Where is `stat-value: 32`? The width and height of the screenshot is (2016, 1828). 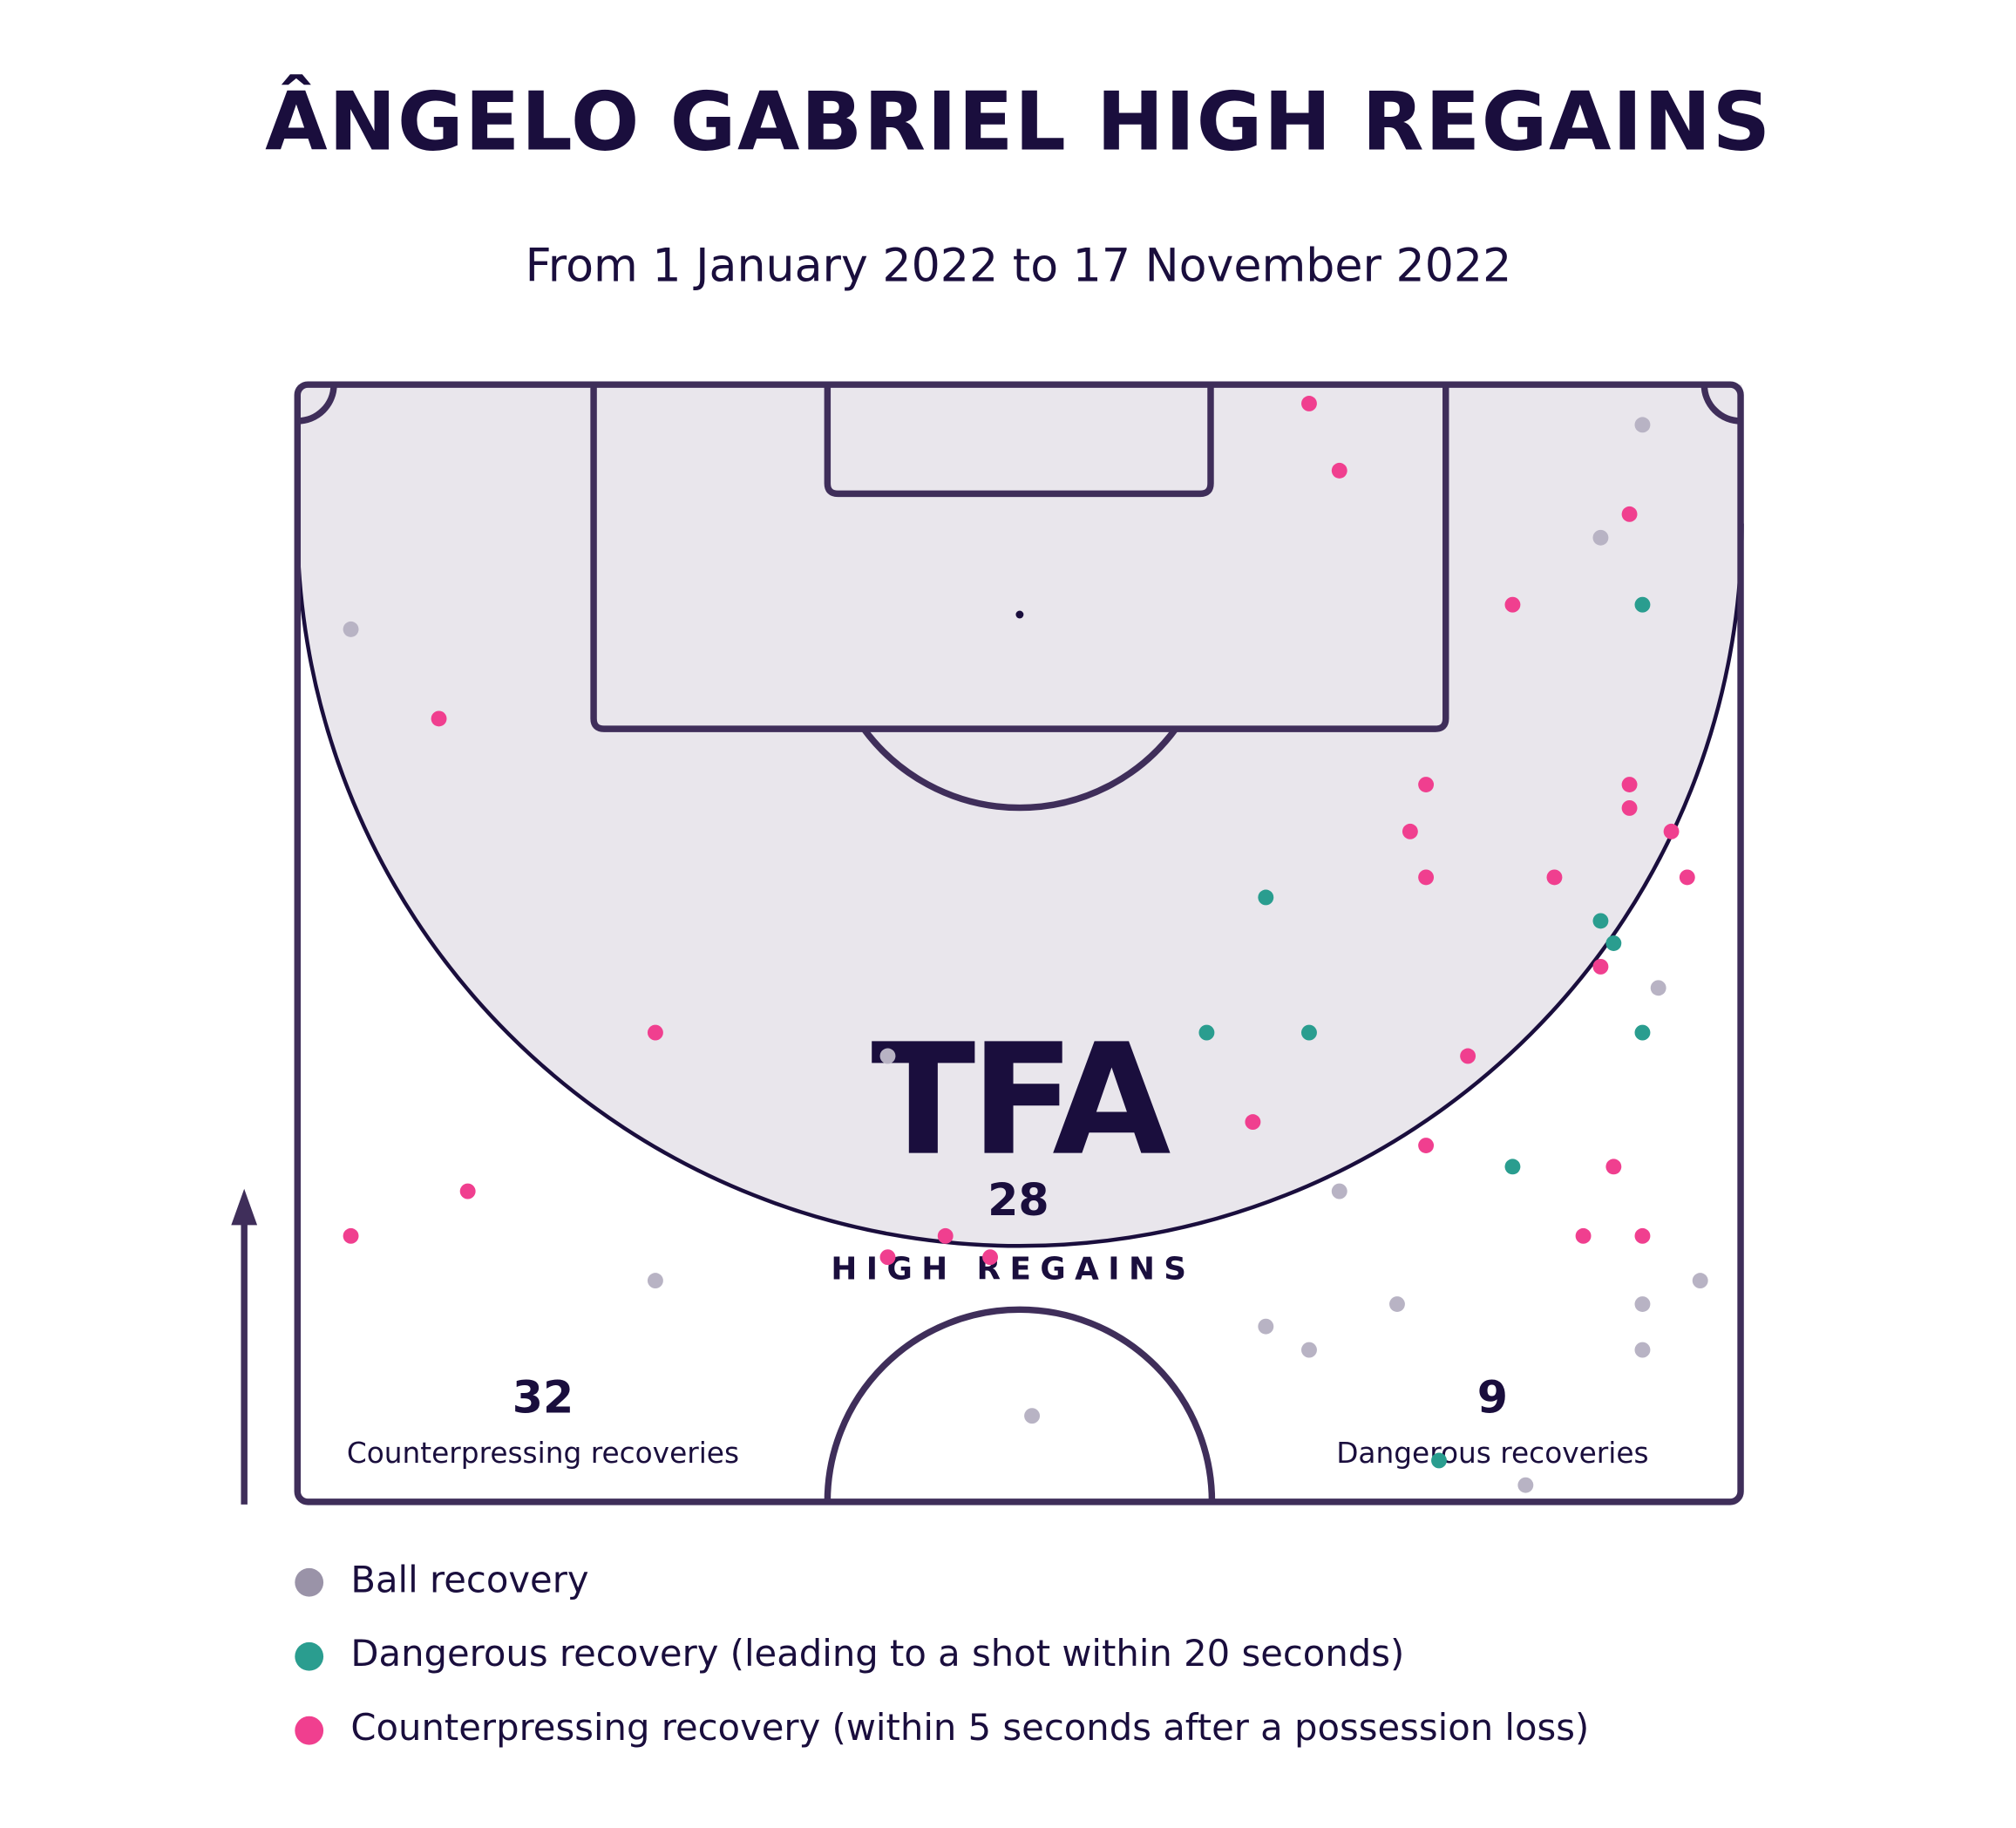 stat-value: 32 is located at coordinates (543, 1398).